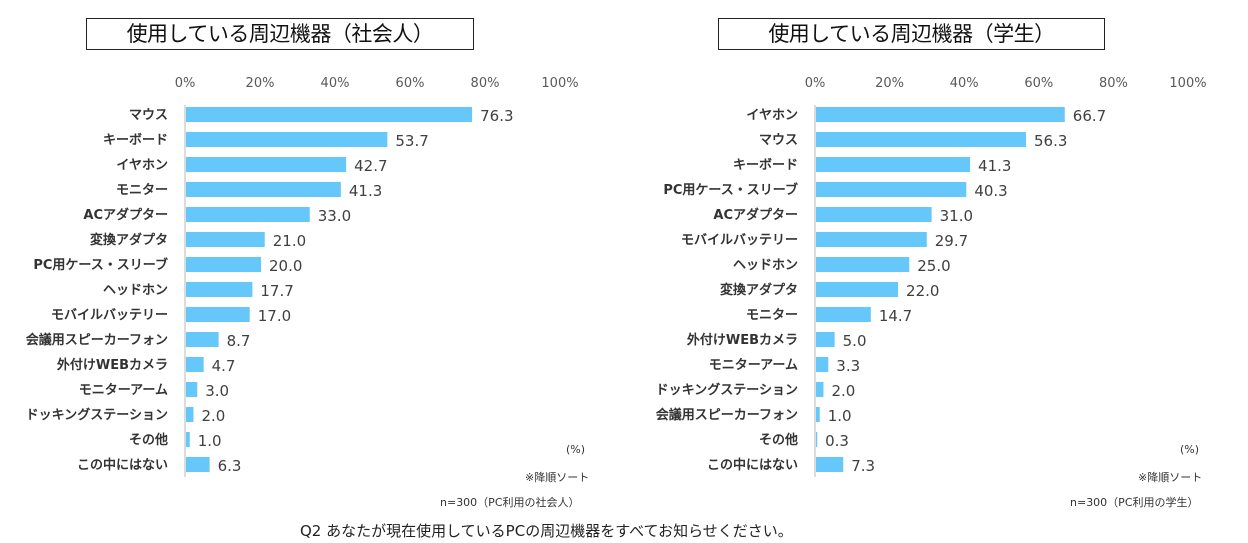 The image size is (1248, 543). Describe the element at coordinates (753, 365) in the screenshot. I see `category-label: モニターアーム` at that location.